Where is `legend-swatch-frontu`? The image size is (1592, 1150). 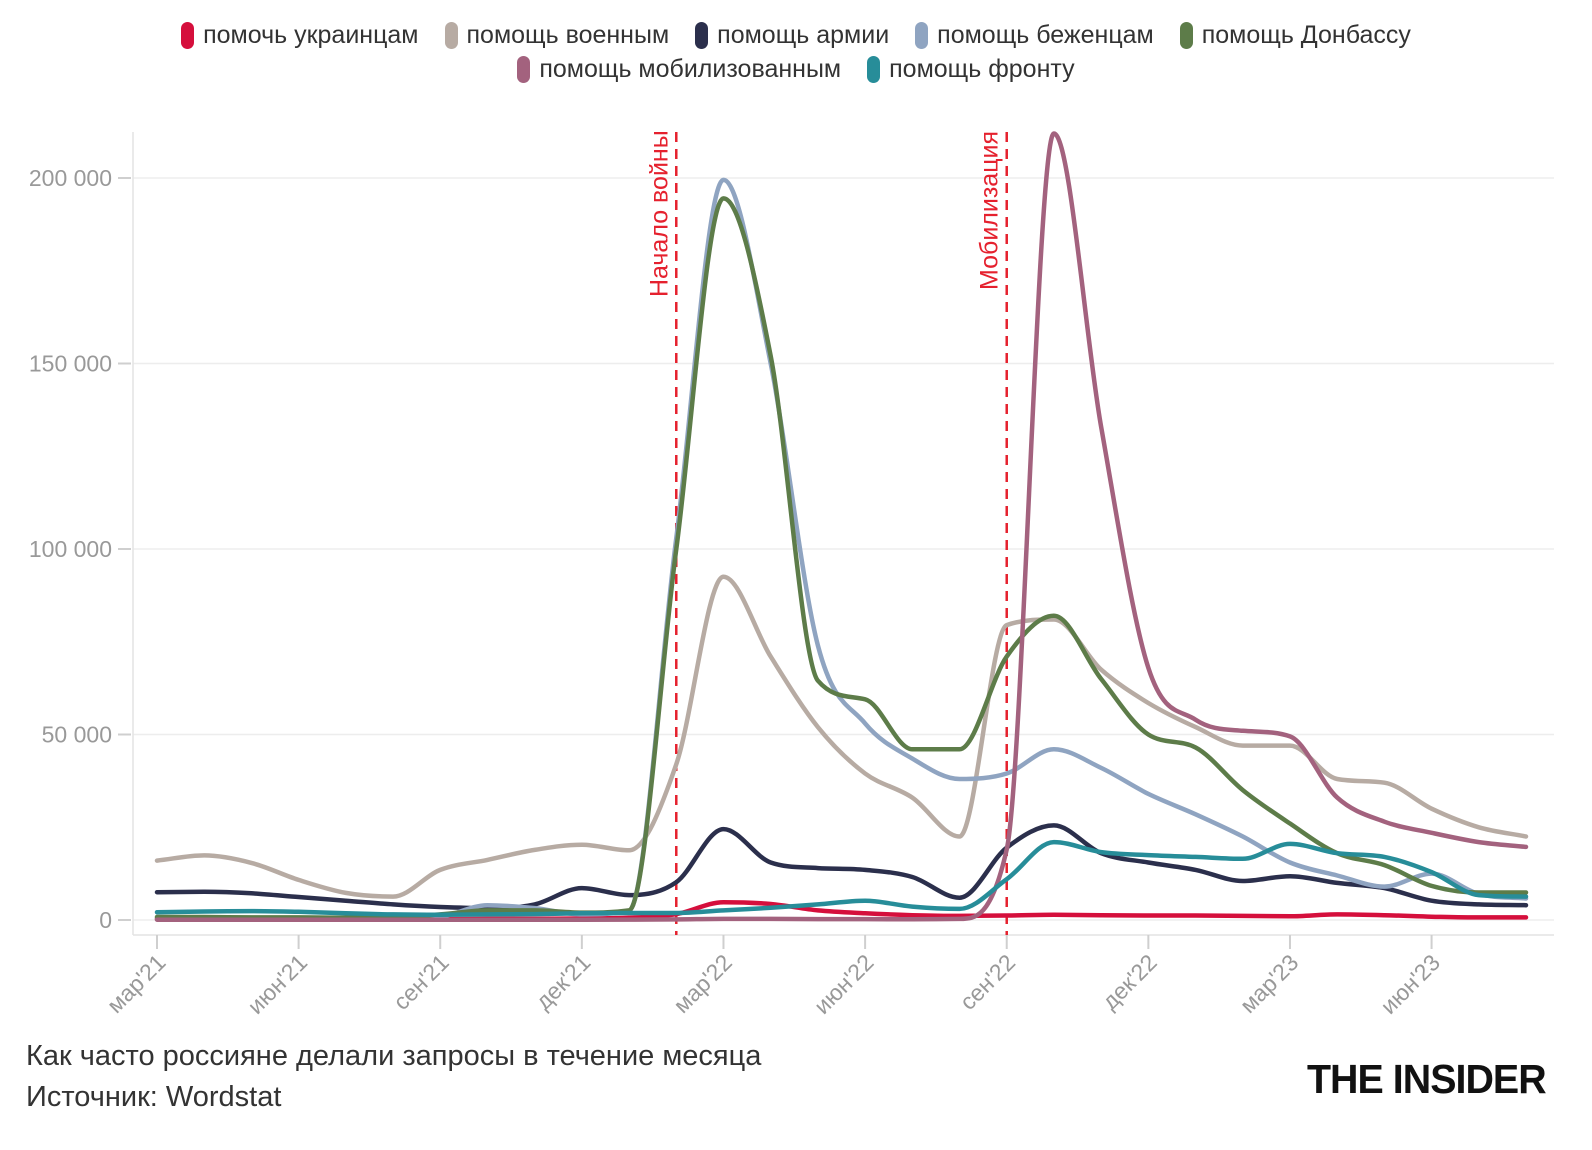 legend-swatch-frontu is located at coordinates (874, 69).